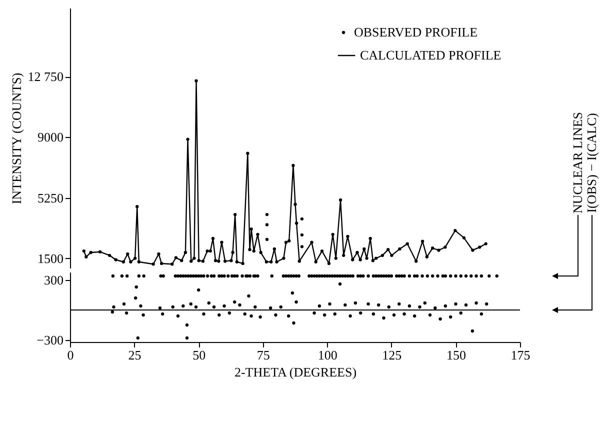 This screenshot has width=614, height=426. I want to click on legend-label: CALCULATED PROFILE, so click(431, 55).